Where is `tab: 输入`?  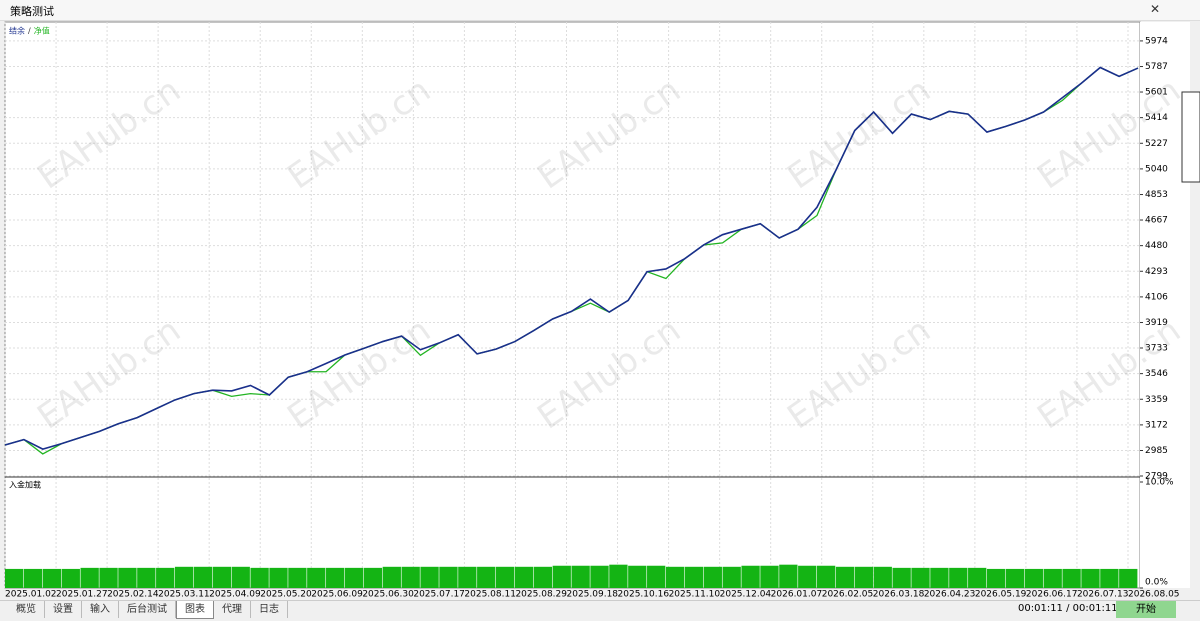 tab: 输入 is located at coordinates (100, 609).